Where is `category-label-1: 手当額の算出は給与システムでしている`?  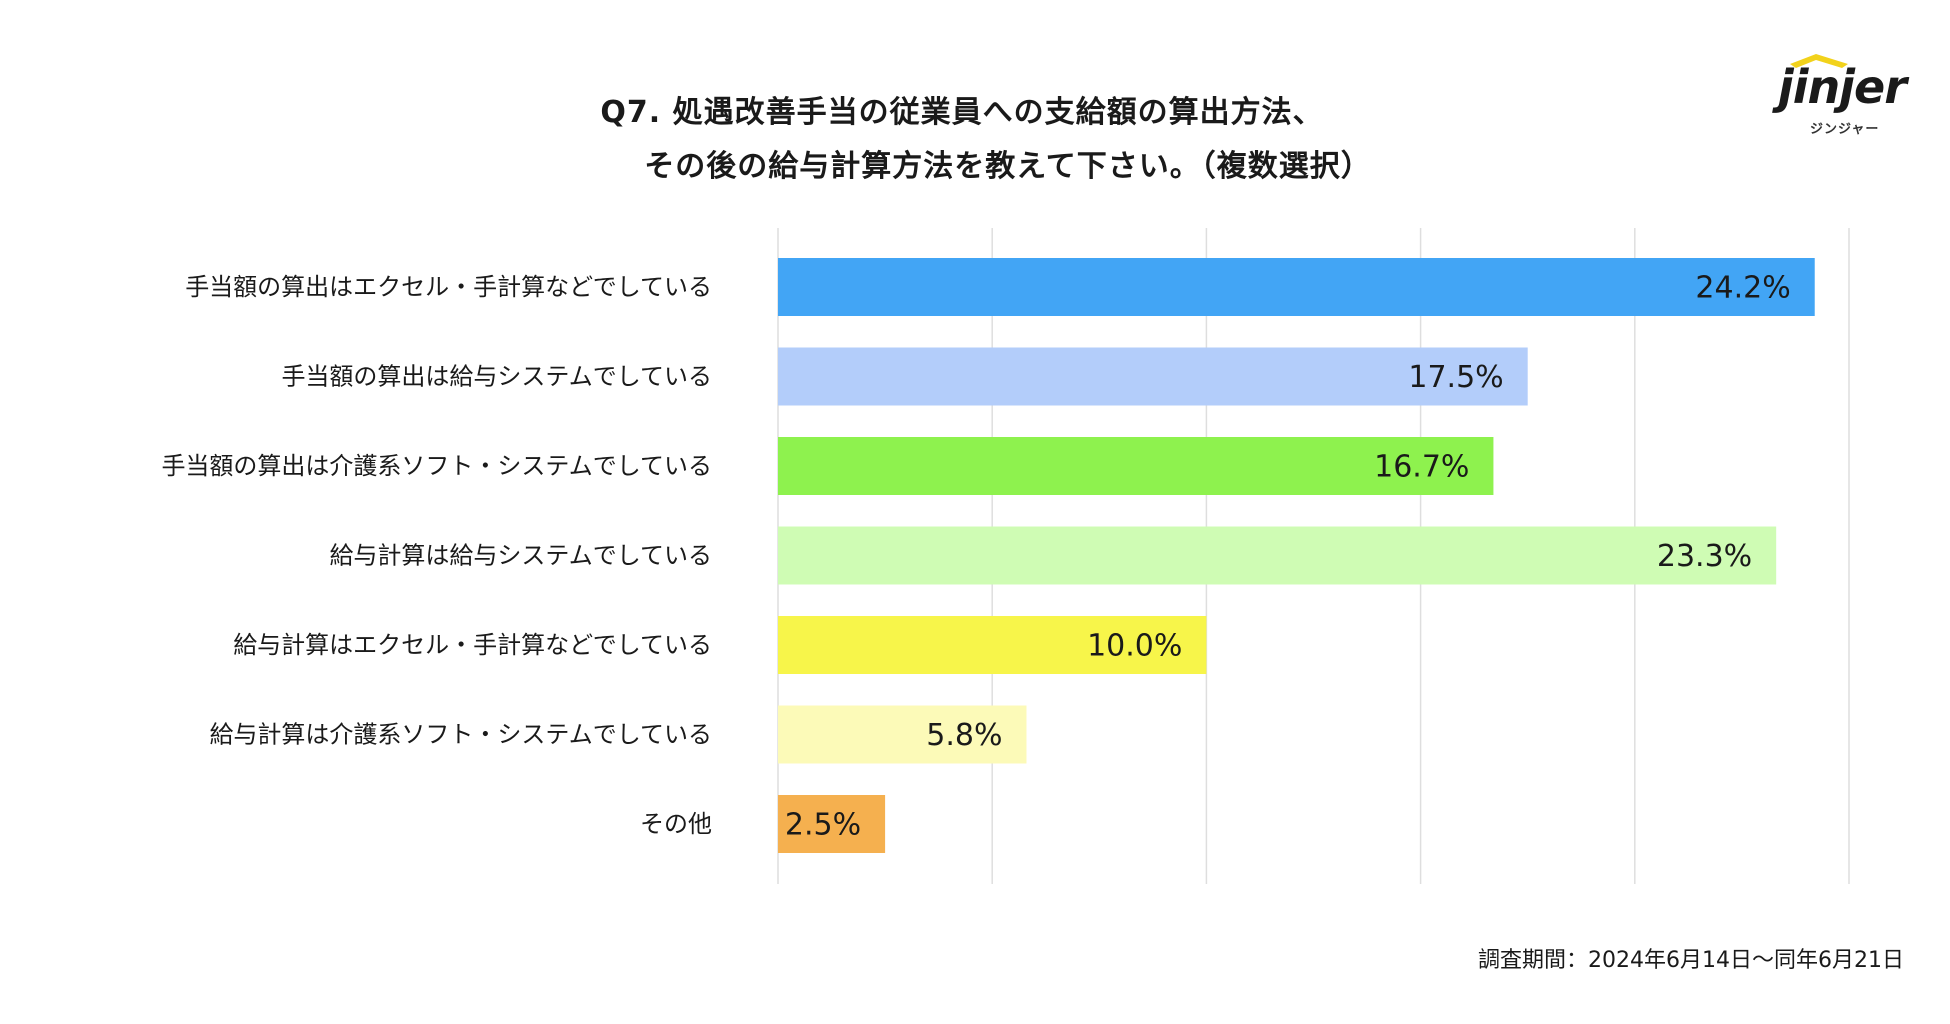 category-label-1: 手当額の算出は給与システムでしている is located at coordinates (496, 377).